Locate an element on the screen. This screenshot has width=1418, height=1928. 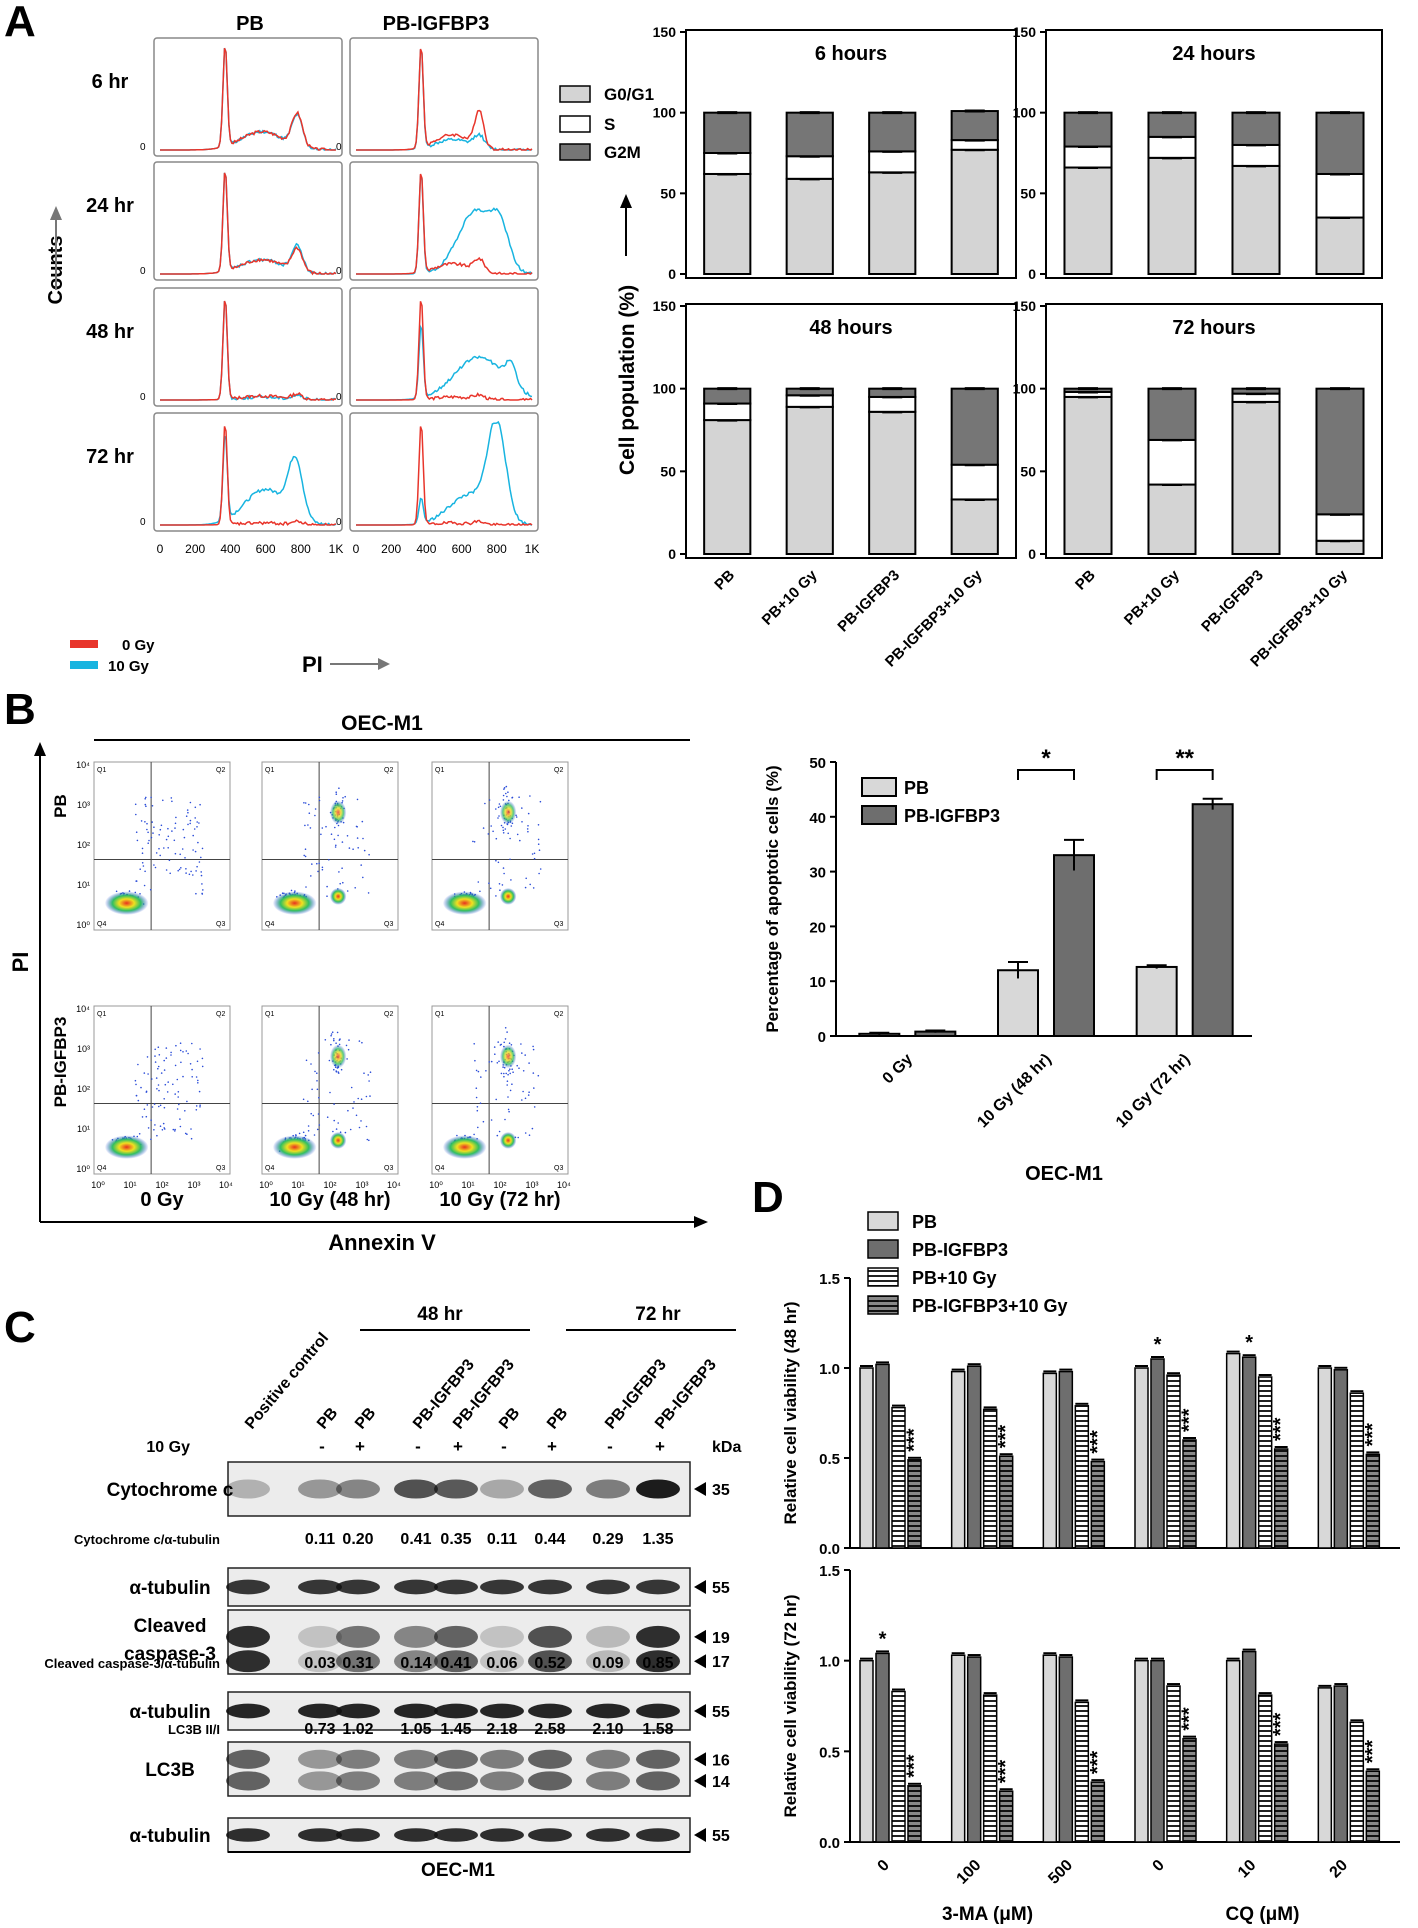
ratio-value: 0.20 is located at coordinates (357, 1539).